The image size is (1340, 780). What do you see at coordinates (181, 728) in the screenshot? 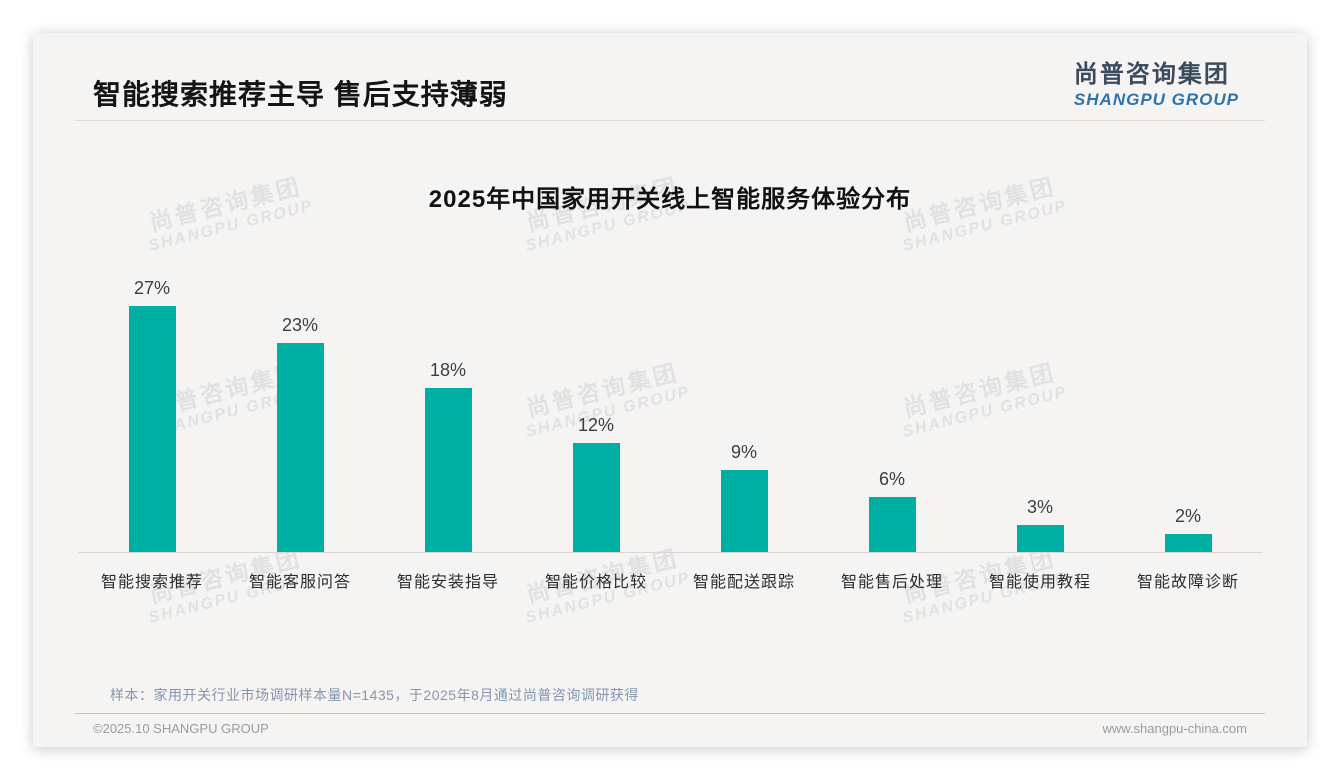
I see `footer-copyright: ©2025.10 SHANGPU GROUP` at bounding box center [181, 728].